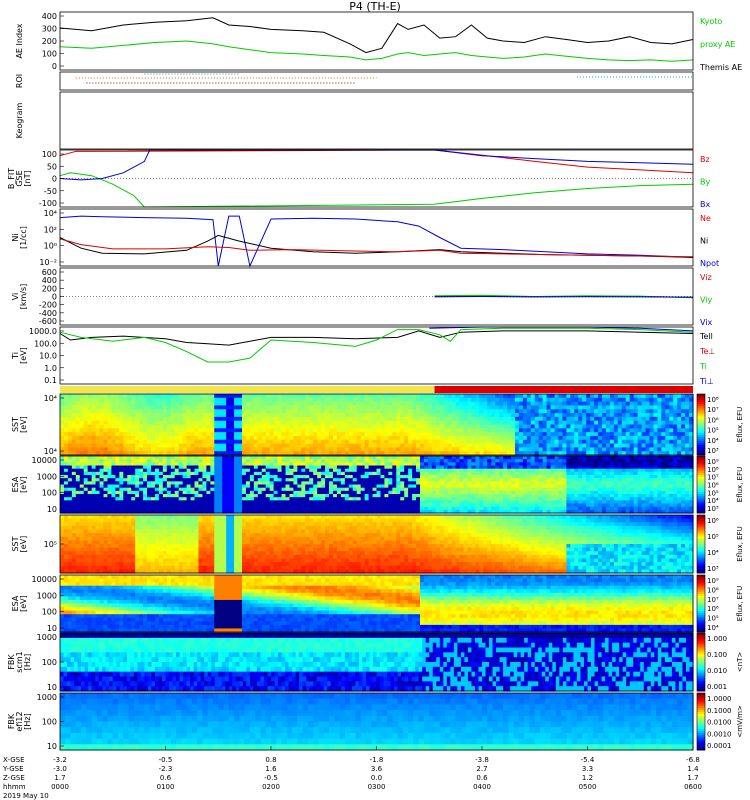  What do you see at coordinates (49, 493) in the screenshot?
I see `esa_e-ytick-2: 100` at bounding box center [49, 493].